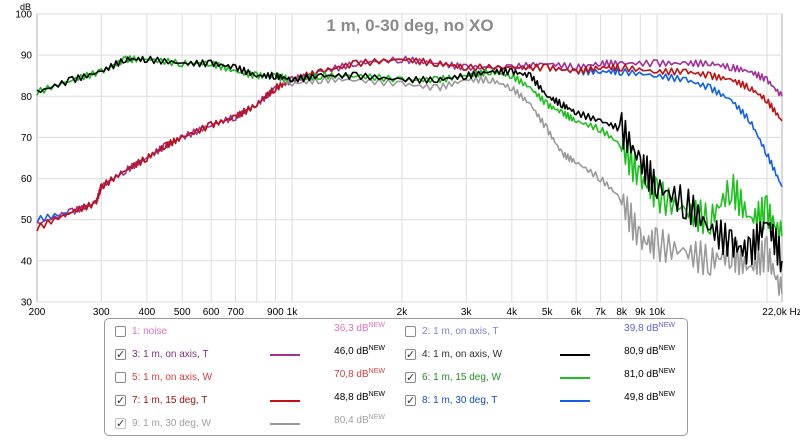 This screenshot has width=800, height=441. What do you see at coordinates (25, 7) in the screenshot?
I see `y-axis-label: dB` at bounding box center [25, 7].